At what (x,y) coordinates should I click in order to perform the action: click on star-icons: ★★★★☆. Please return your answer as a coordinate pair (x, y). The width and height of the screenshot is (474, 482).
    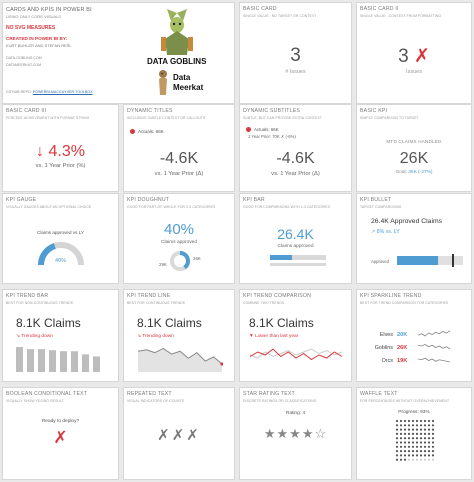
    Looking at the image, I should click on (295, 433).